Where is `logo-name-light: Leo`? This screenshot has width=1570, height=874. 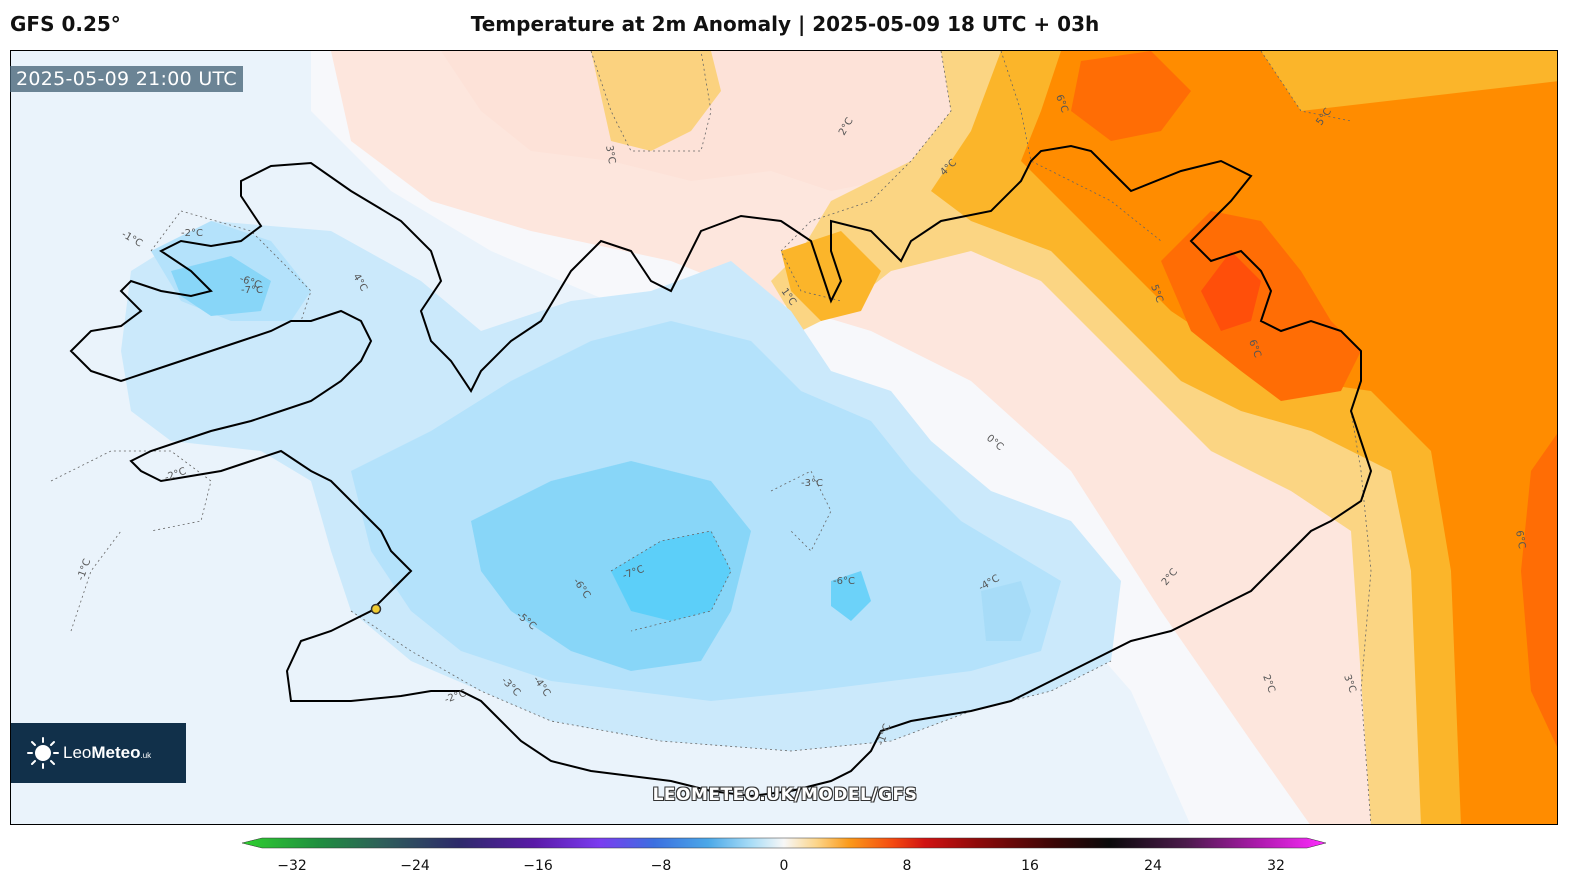 logo-name-light: Leo is located at coordinates (77, 752).